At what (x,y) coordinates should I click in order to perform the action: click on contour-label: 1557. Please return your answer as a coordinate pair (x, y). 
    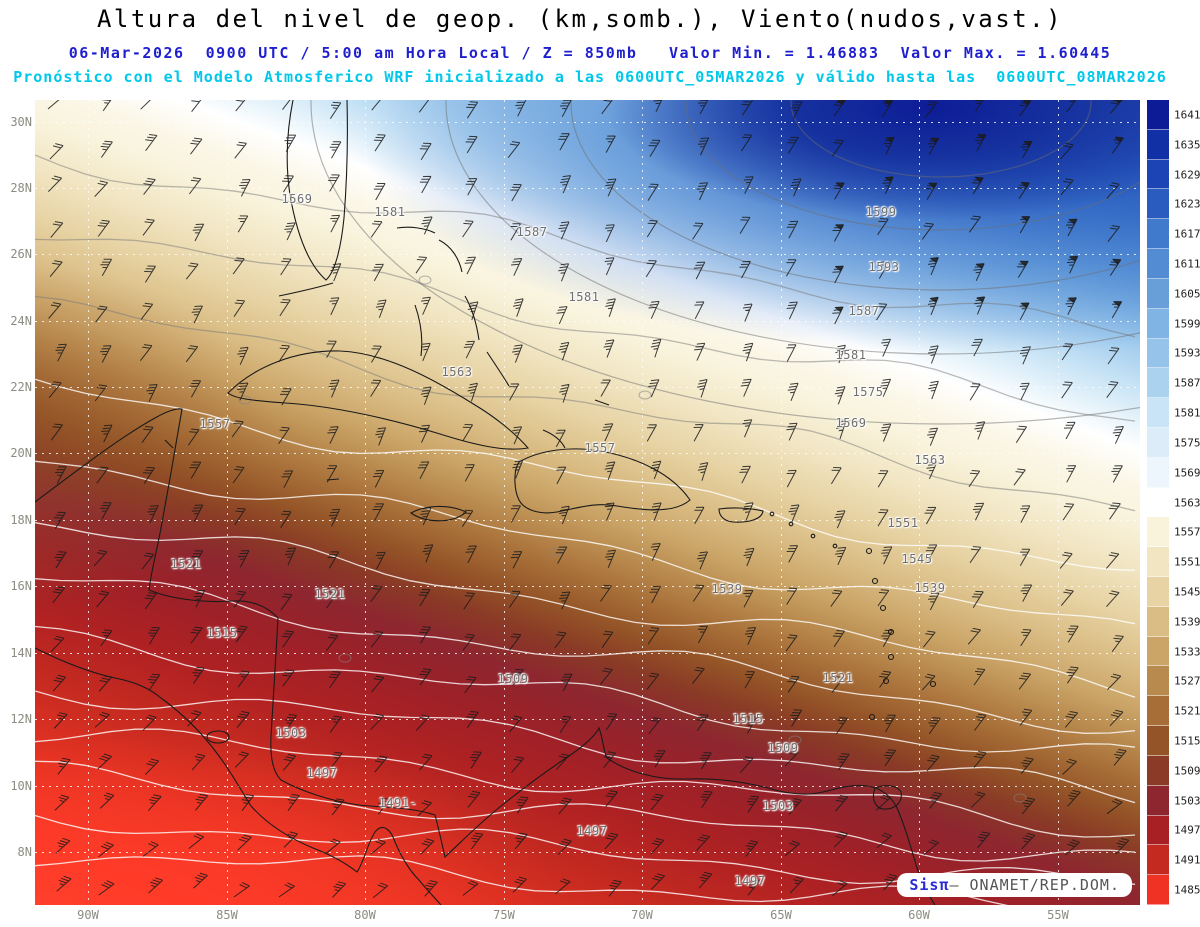
    Looking at the image, I should click on (215, 424).